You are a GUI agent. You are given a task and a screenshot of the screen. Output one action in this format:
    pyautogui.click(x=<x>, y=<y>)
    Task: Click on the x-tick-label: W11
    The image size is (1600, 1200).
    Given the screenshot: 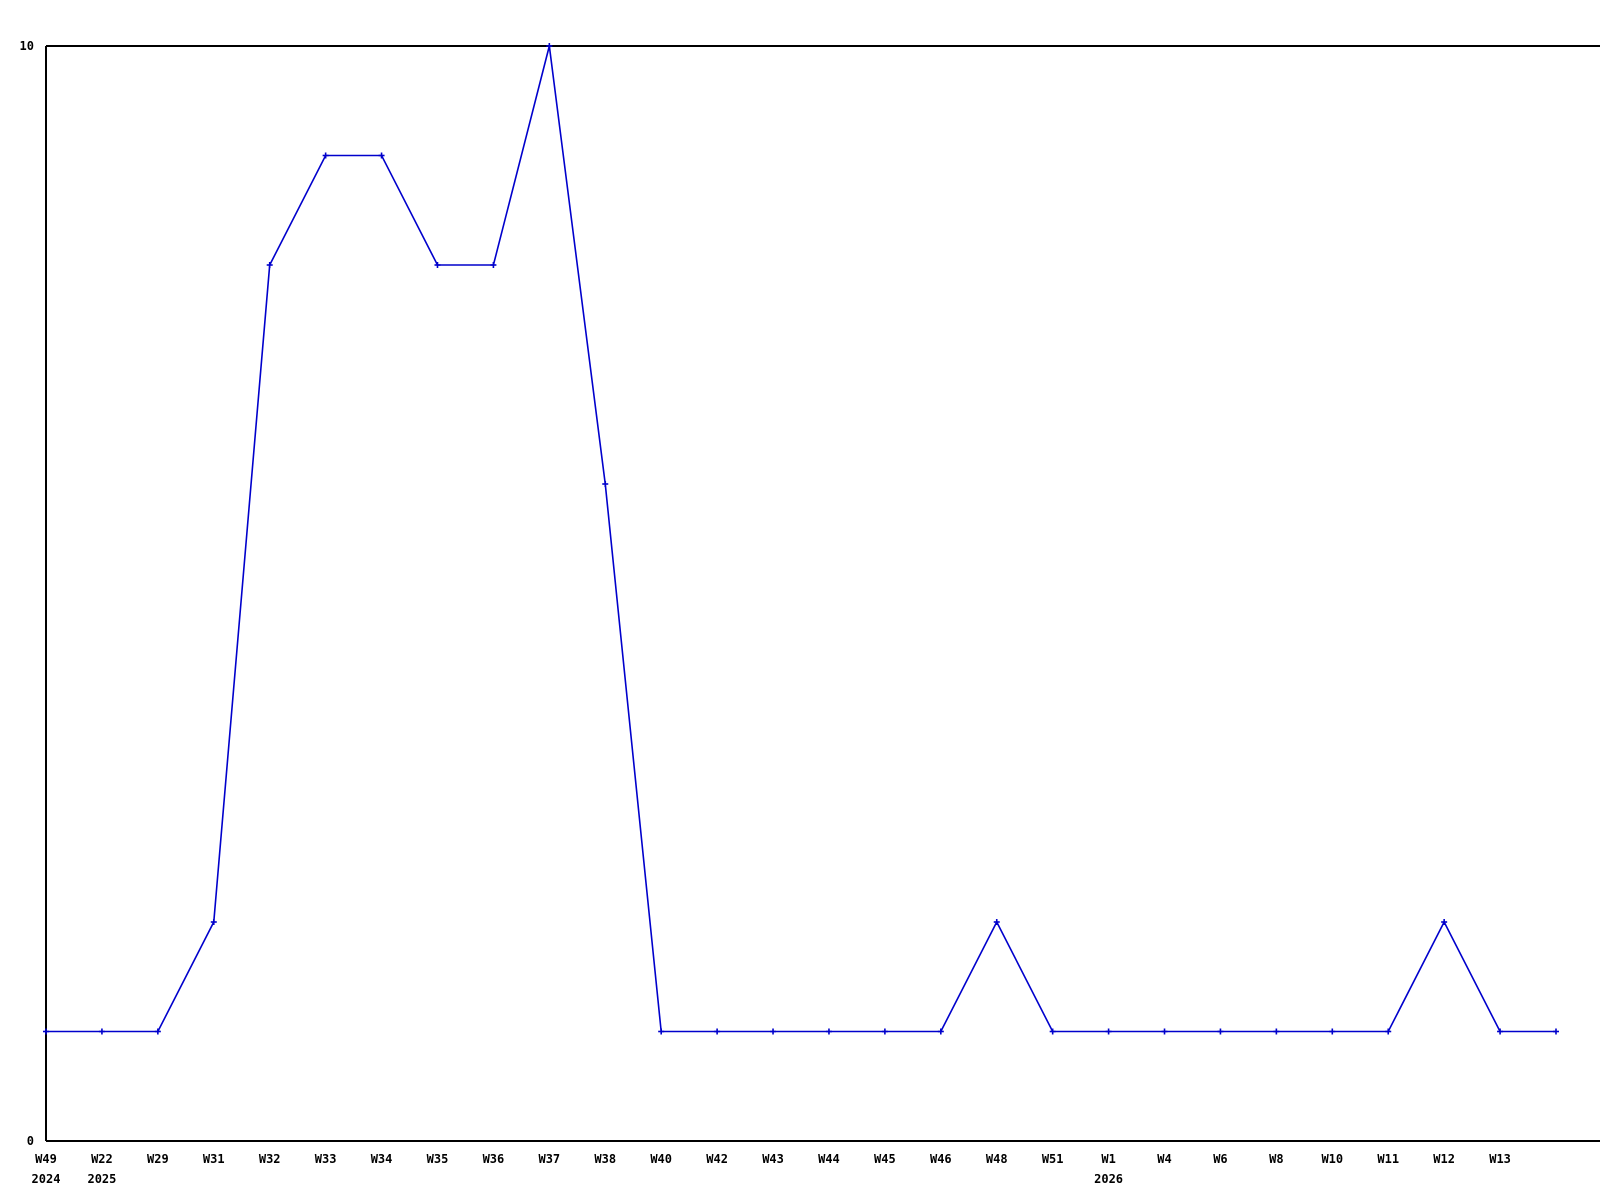 What is the action you would take?
    pyautogui.click(x=1388, y=1159)
    